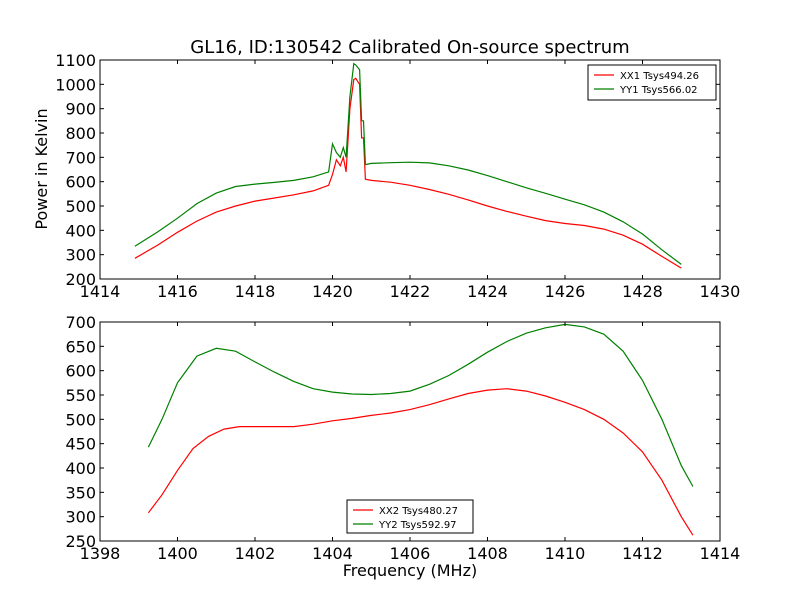 The width and height of the screenshot is (800, 600). I want to click on y-tick-label: 1100, so click(75, 60).